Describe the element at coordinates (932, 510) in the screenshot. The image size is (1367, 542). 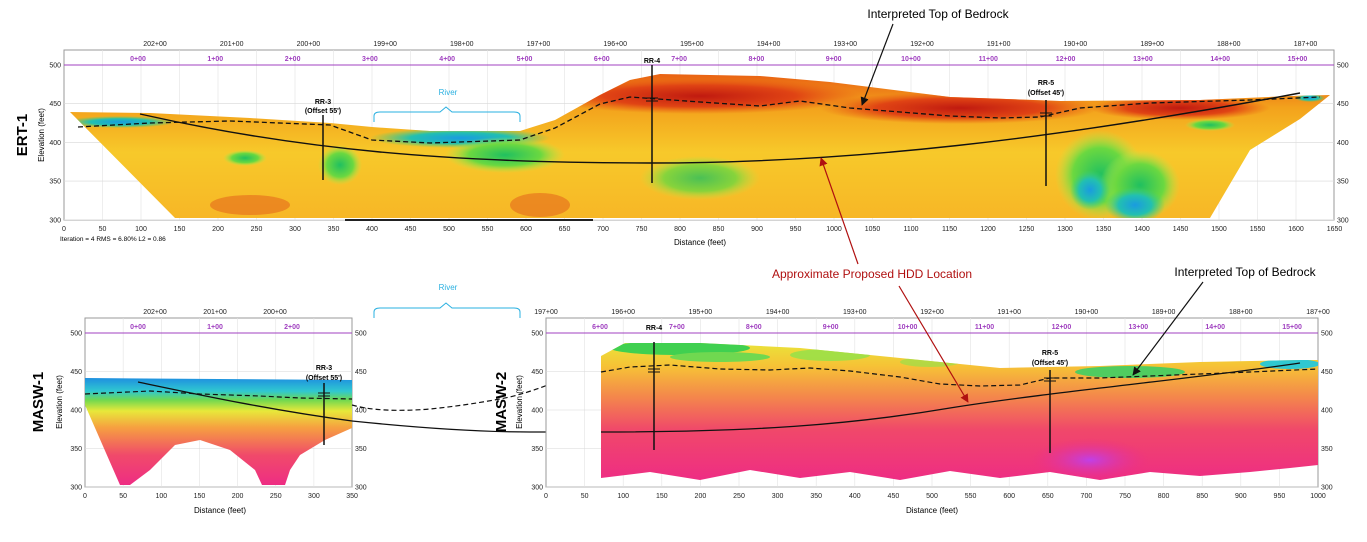
I see `masw2-x-axis-label: Distance (feet)` at that location.